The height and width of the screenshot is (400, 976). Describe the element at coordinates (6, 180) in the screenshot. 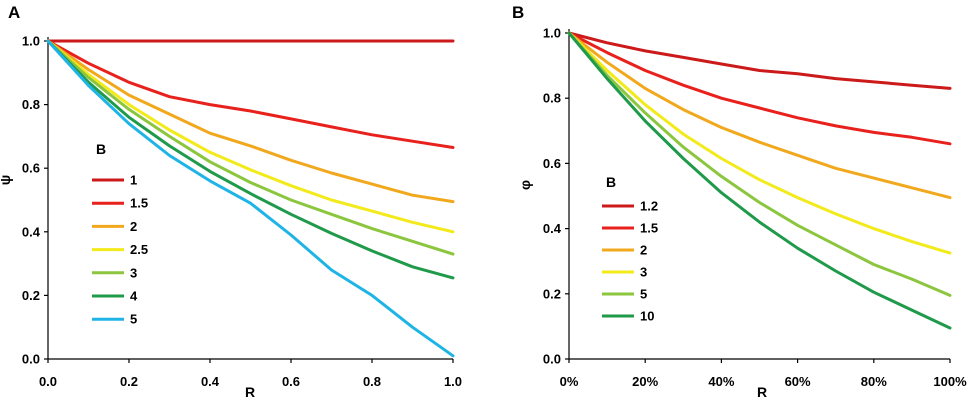

I see `panel-a-y-axis-title: ψ` at that location.